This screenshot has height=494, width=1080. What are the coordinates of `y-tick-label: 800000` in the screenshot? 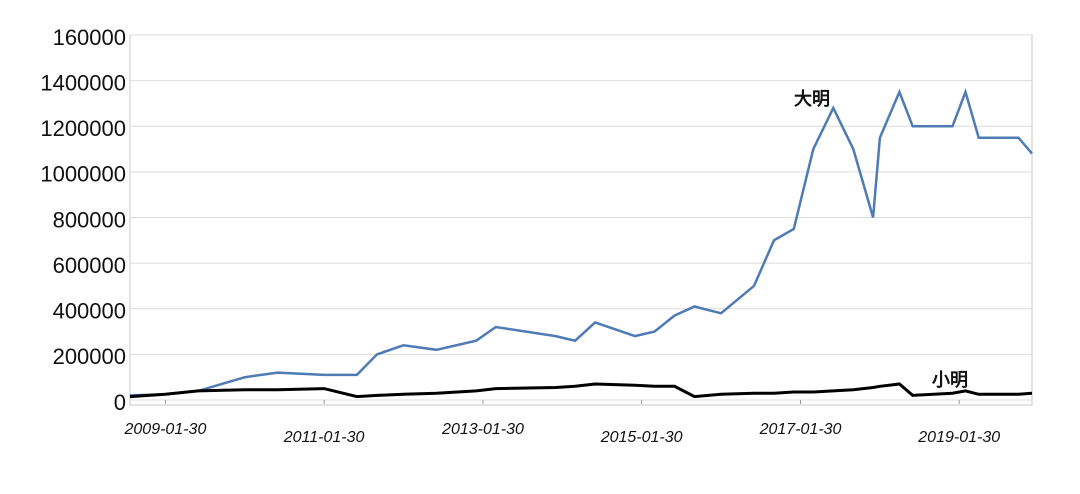 It's located at (89, 219).